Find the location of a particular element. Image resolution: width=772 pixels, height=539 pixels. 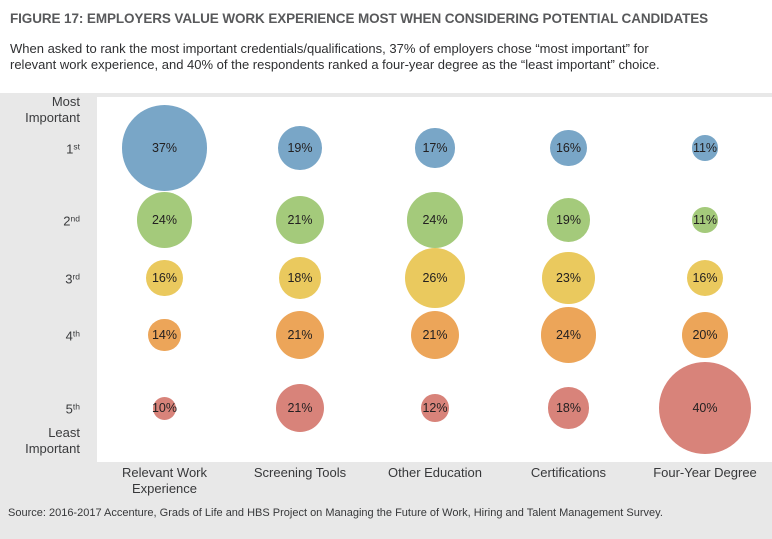

bubble-value-label: 23% is located at coordinates (568, 278).